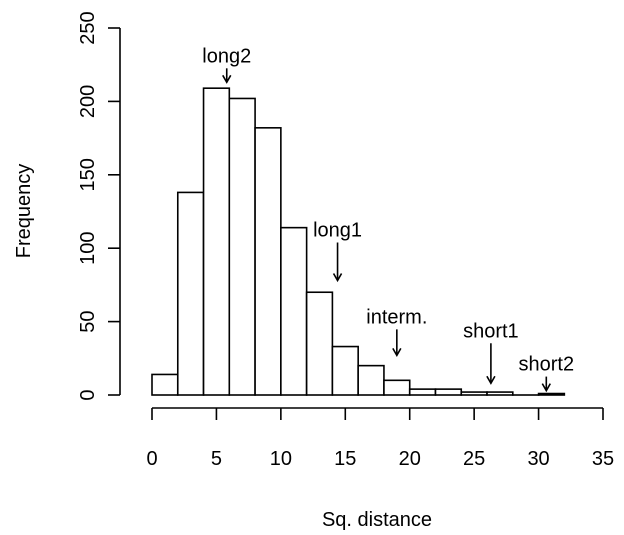 The image size is (624, 535). I want to click on x-tick-label: 30, so click(538, 459).